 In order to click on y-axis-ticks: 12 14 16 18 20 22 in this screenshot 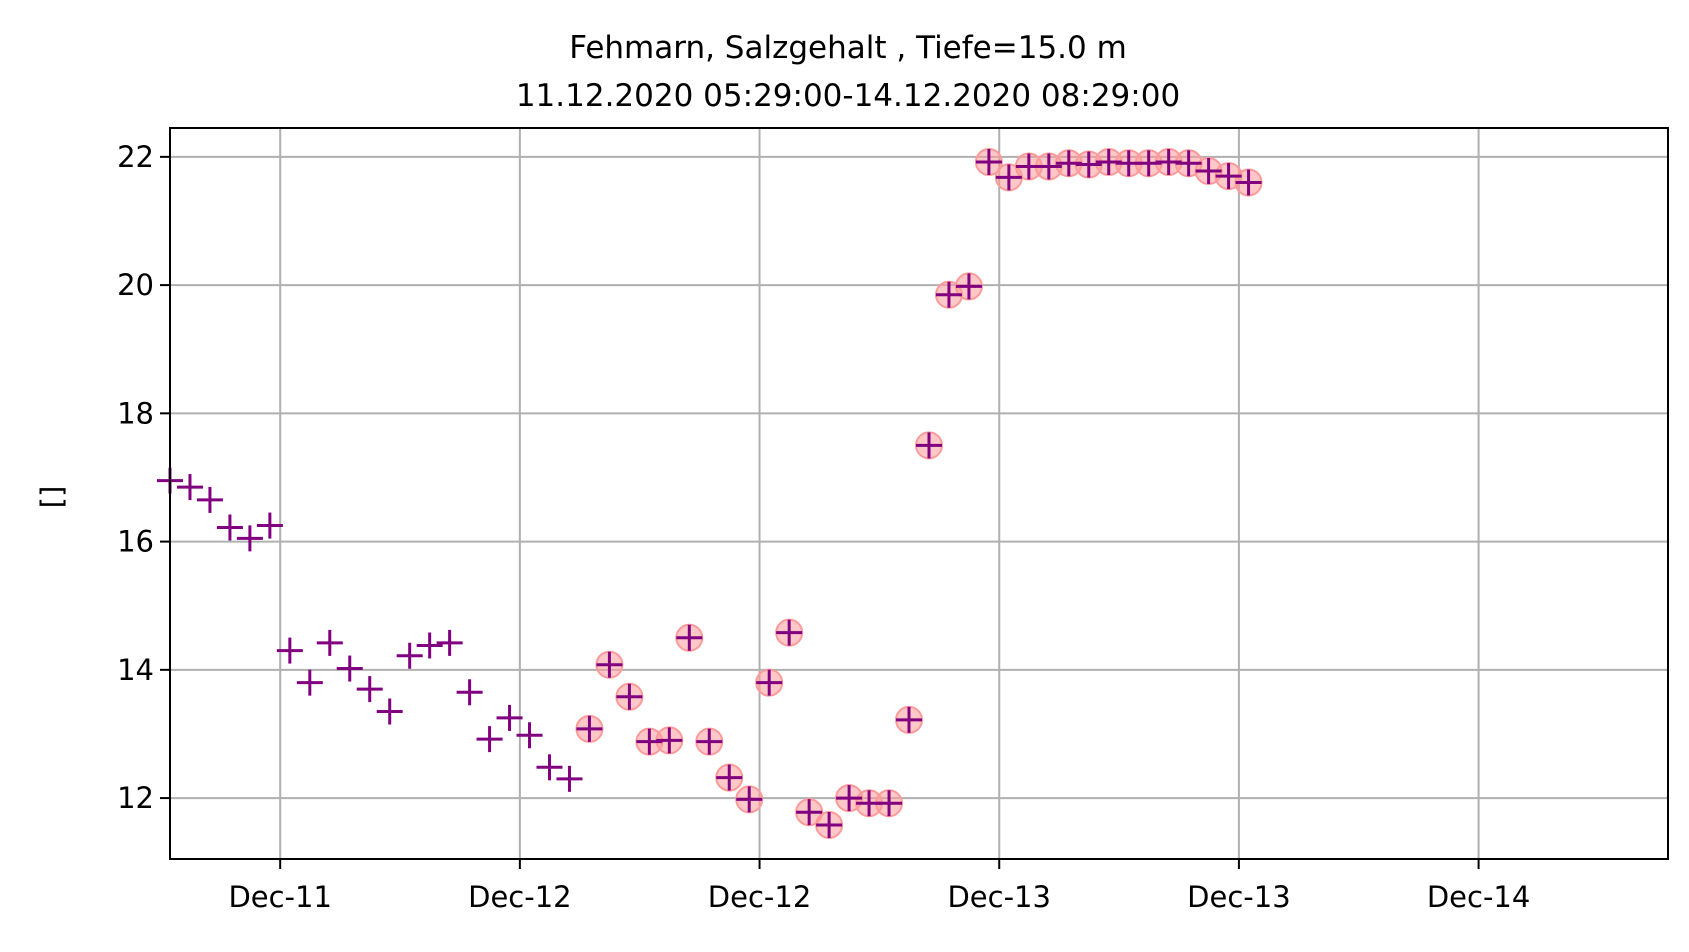, I will do `click(143, 477)`.